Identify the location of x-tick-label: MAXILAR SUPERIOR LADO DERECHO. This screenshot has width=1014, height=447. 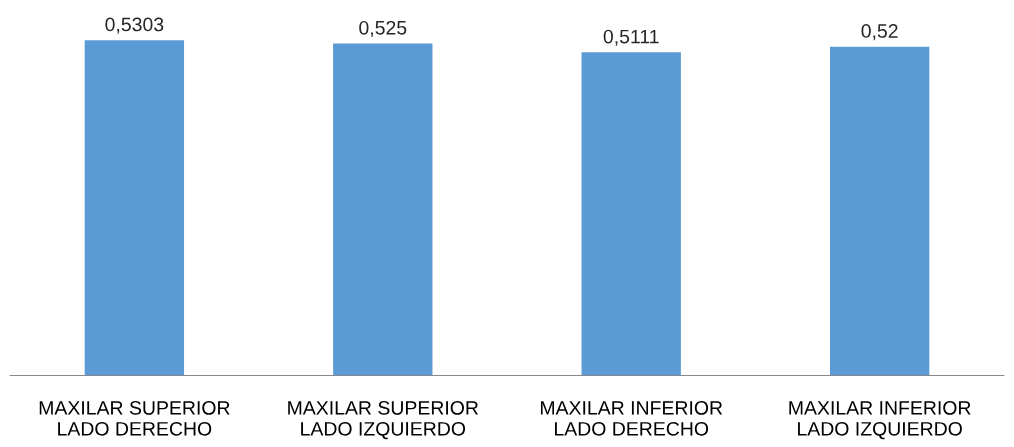
(134, 418).